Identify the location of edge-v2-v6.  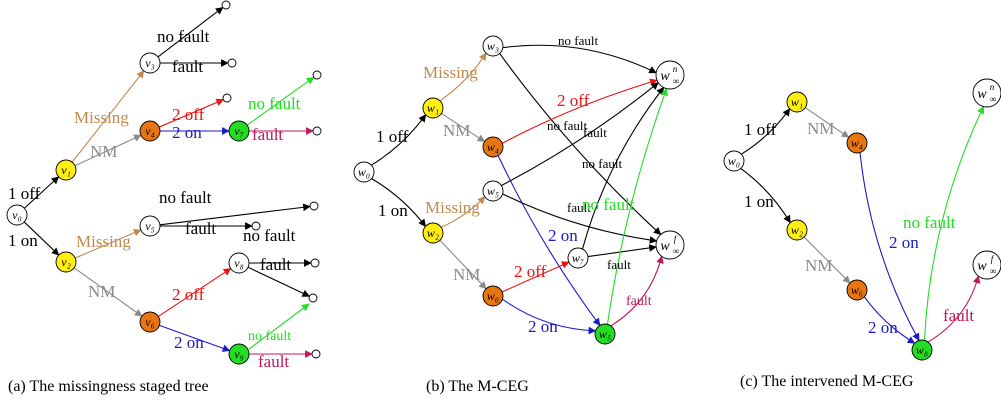
(108, 292).